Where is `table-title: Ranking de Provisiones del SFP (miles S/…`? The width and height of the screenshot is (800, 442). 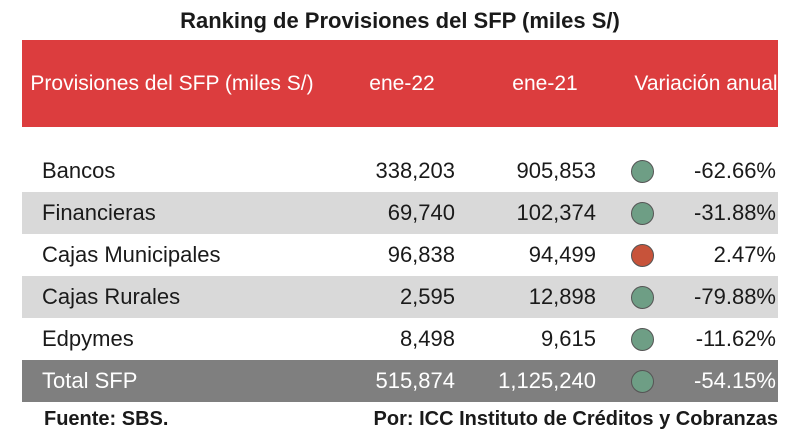 table-title: Ranking de Provisiones del SFP (miles S/… is located at coordinates (400, 20).